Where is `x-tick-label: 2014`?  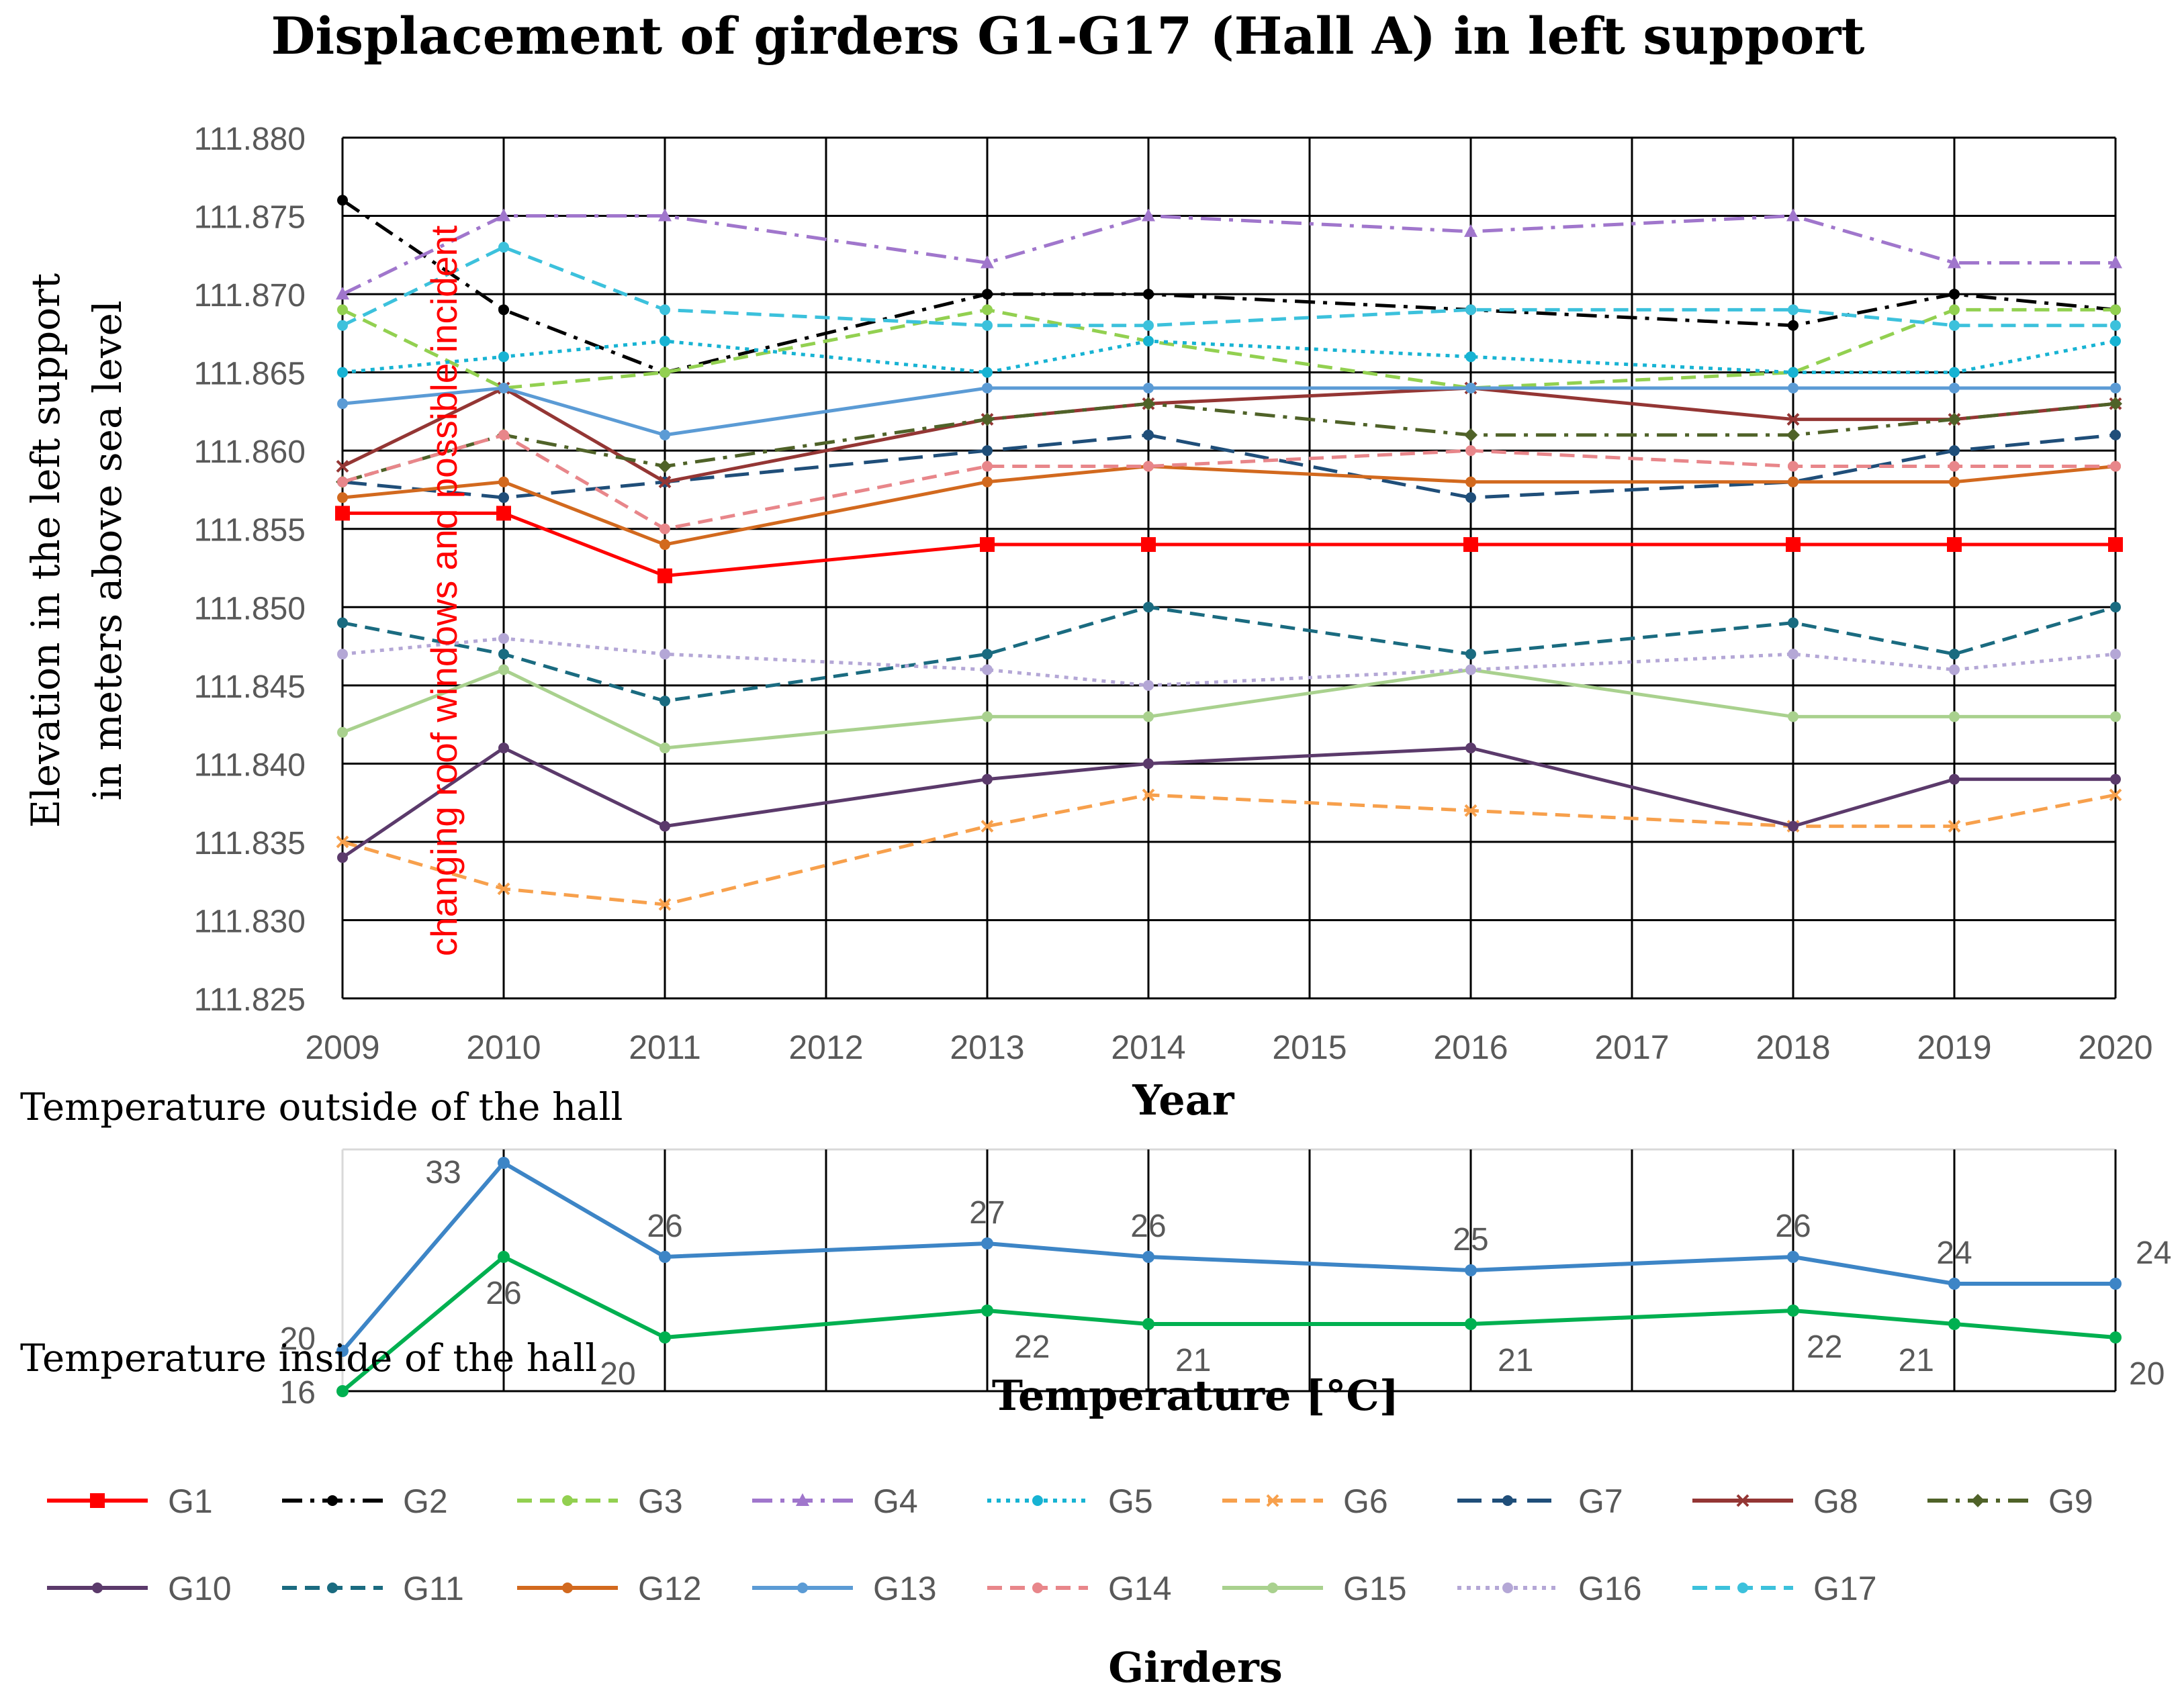
x-tick-label: 2014 is located at coordinates (1148, 1047).